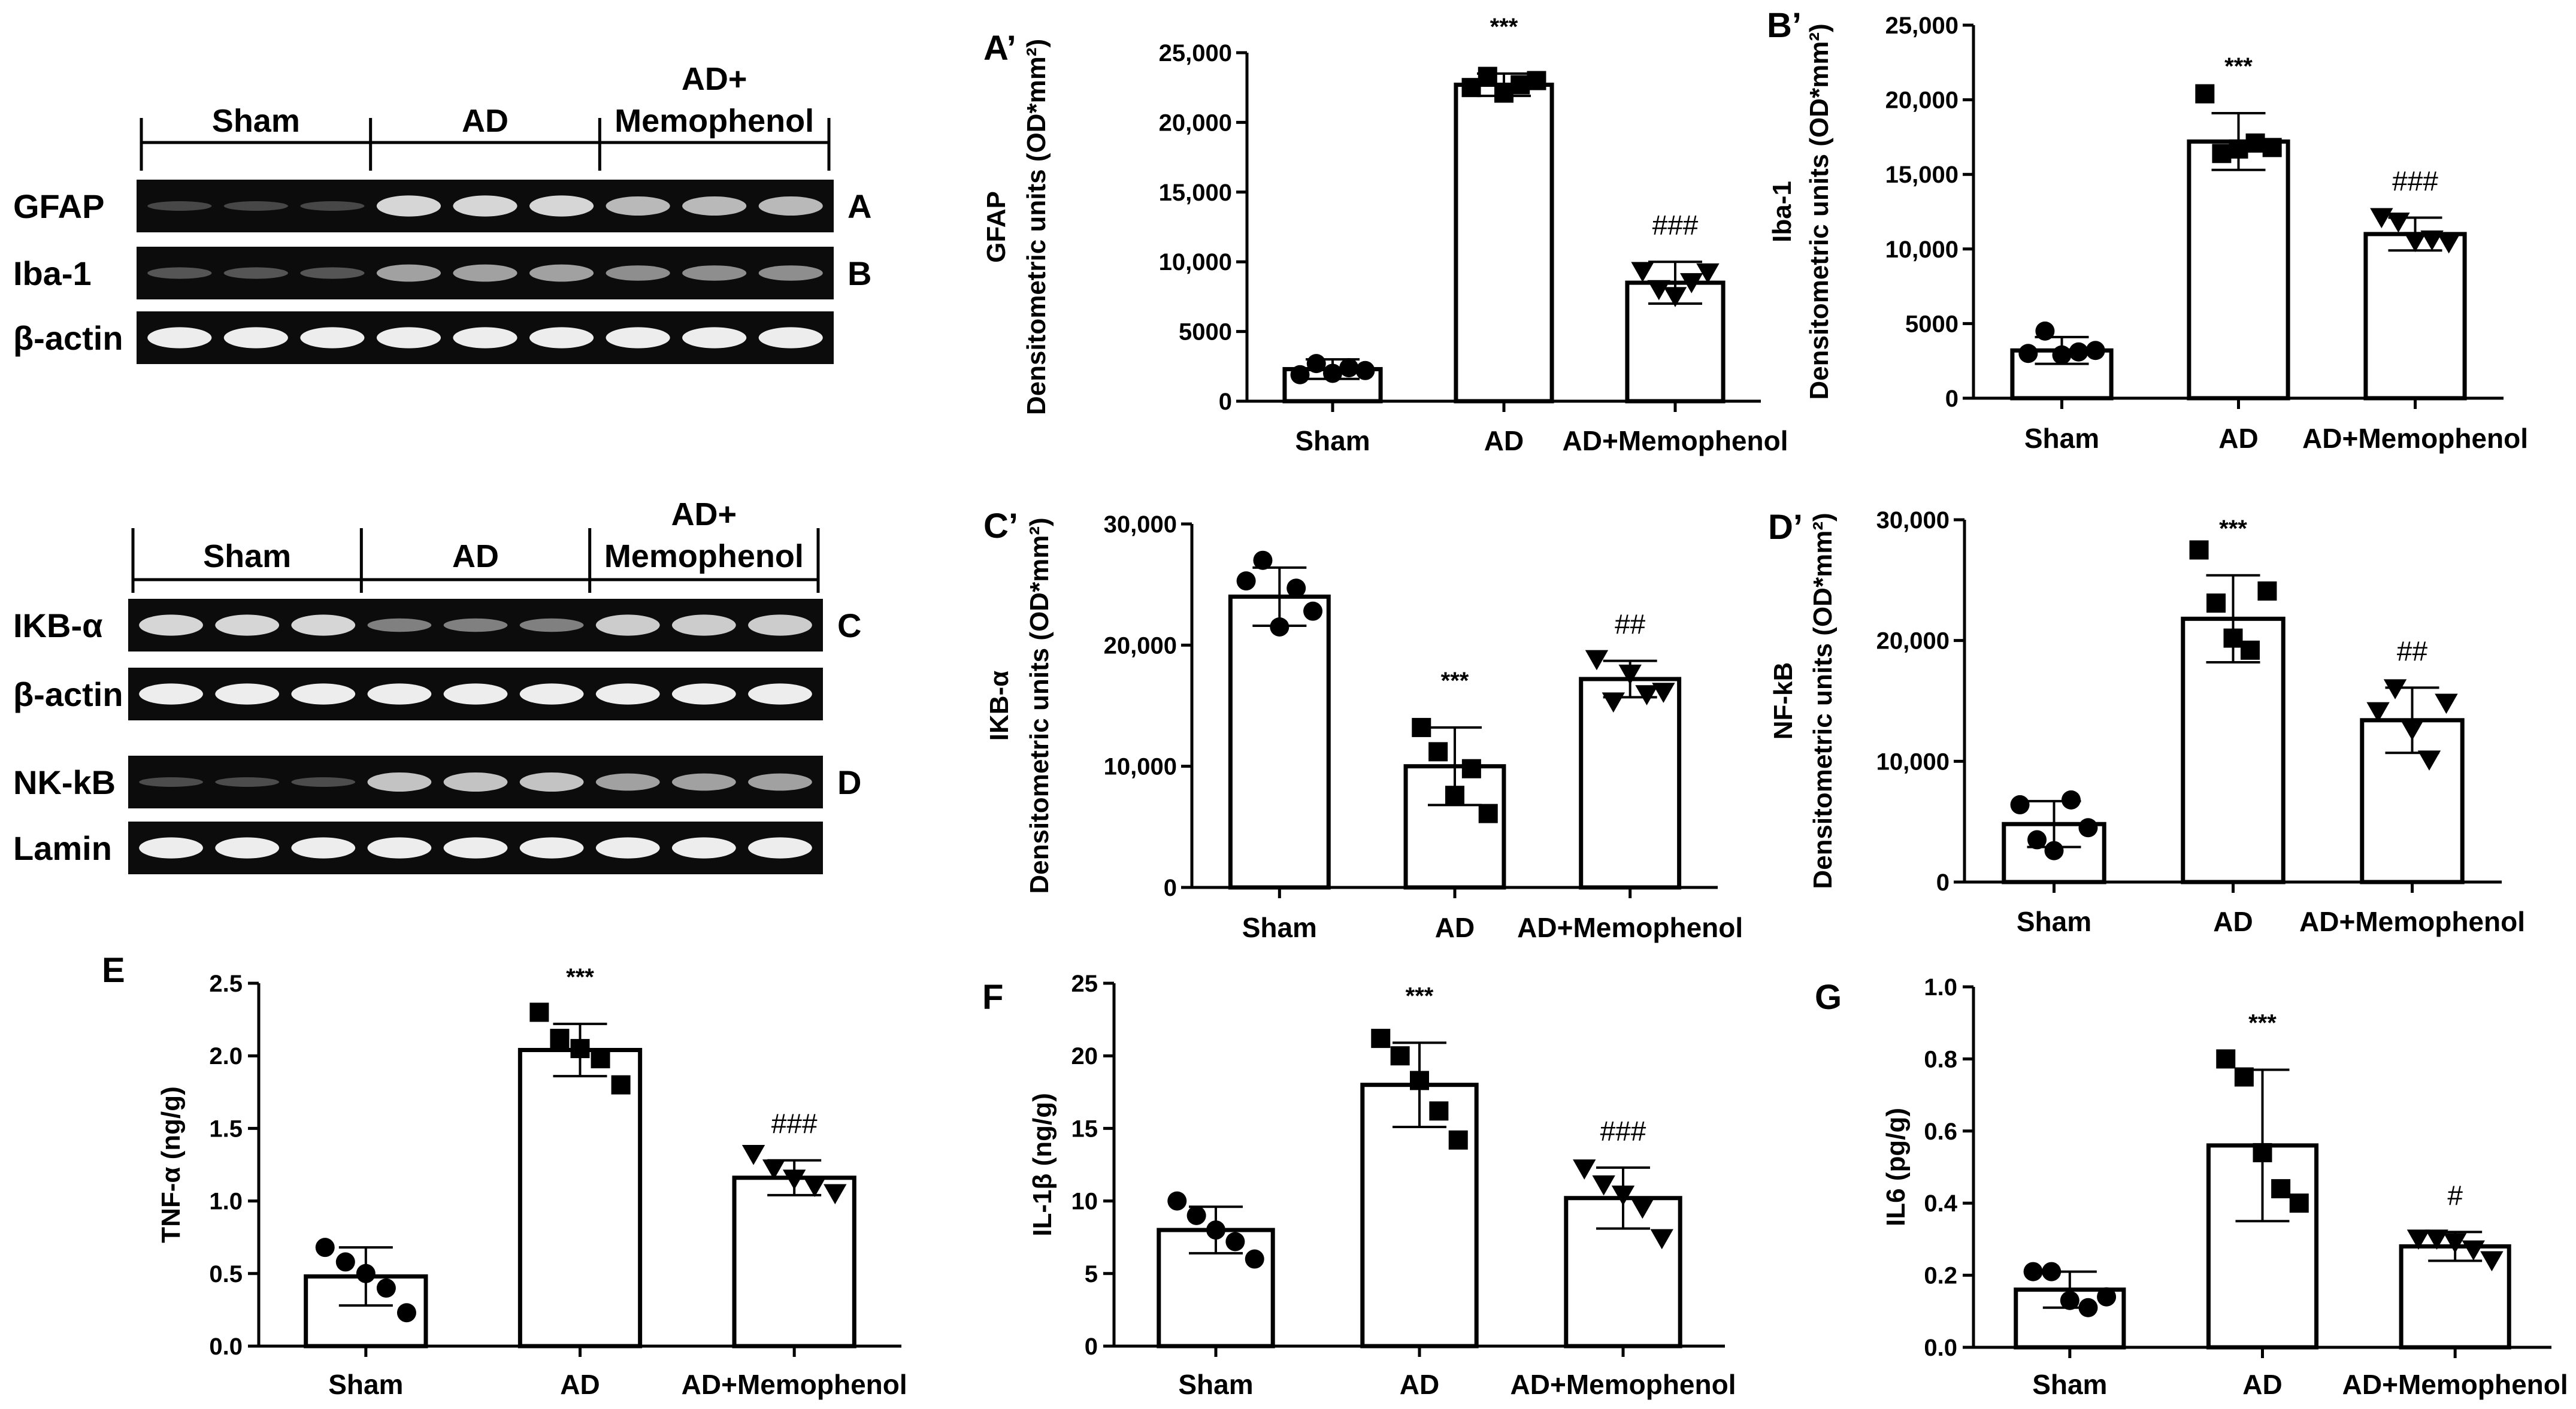 Image resolution: width=2576 pixels, height=1409 pixels. I want to click on y-tick-label: 5, so click(1091, 1274).